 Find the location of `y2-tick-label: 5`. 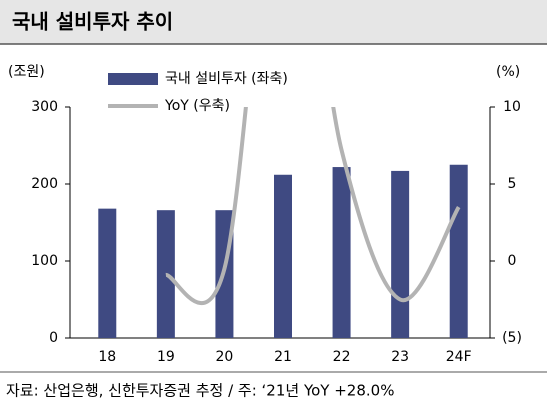

y2-tick-label: 5 is located at coordinates (512, 184).